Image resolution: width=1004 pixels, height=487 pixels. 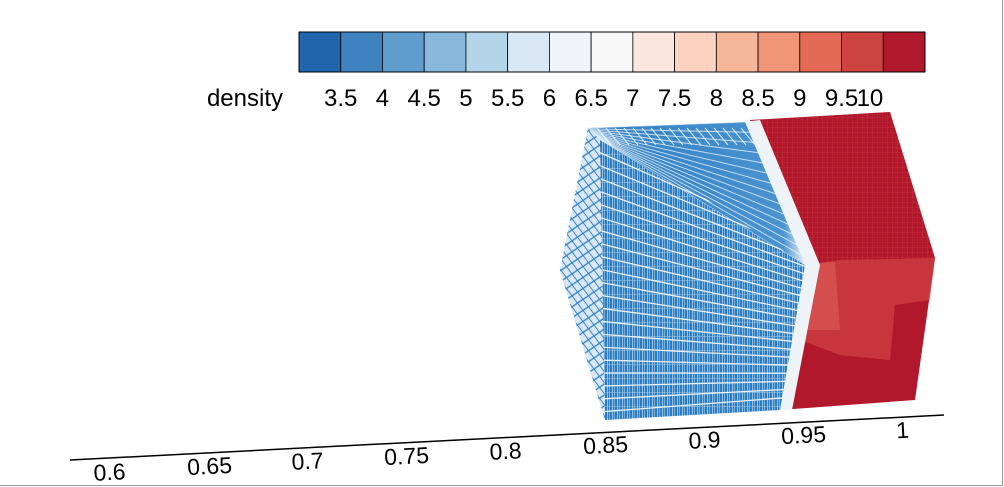 I want to click on colorbar-tick-labels: 3.5 4 4.5 5 5.5 6 6.5 7 7.5 8 8.5 9 9.510, so click(x=603, y=98).